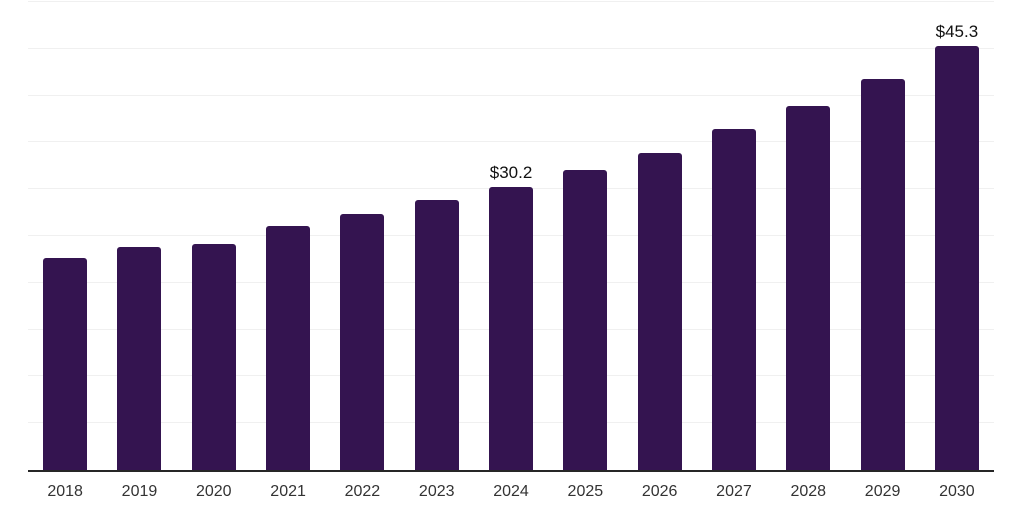 The image size is (1024, 512). I want to click on x-tick-label-2028: 2028, so click(808, 491).